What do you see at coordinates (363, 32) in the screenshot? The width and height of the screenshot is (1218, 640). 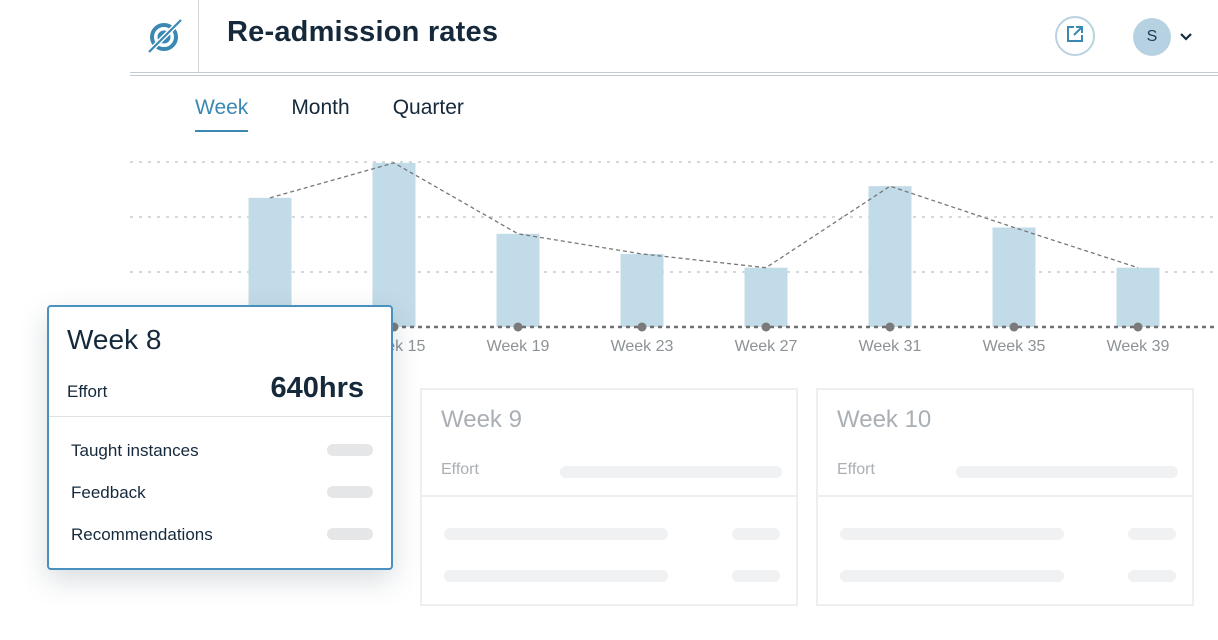 I see `page-title: Re-admission rates` at bounding box center [363, 32].